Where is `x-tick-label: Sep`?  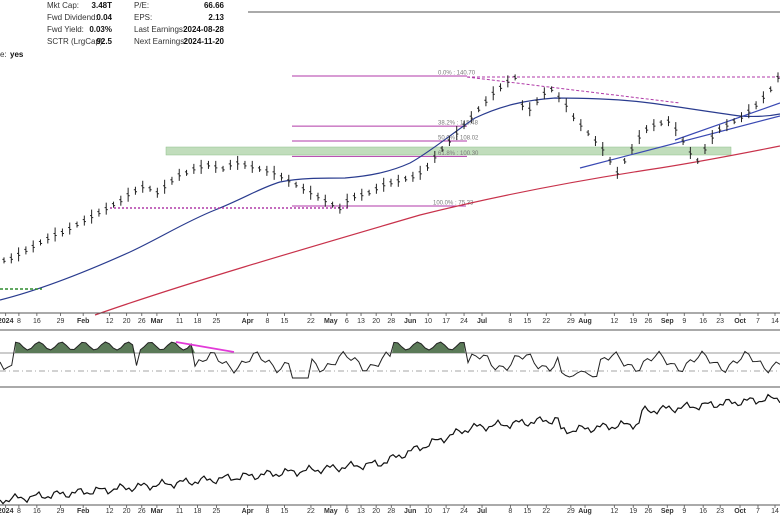 x-tick-label: Sep is located at coordinates (667, 321).